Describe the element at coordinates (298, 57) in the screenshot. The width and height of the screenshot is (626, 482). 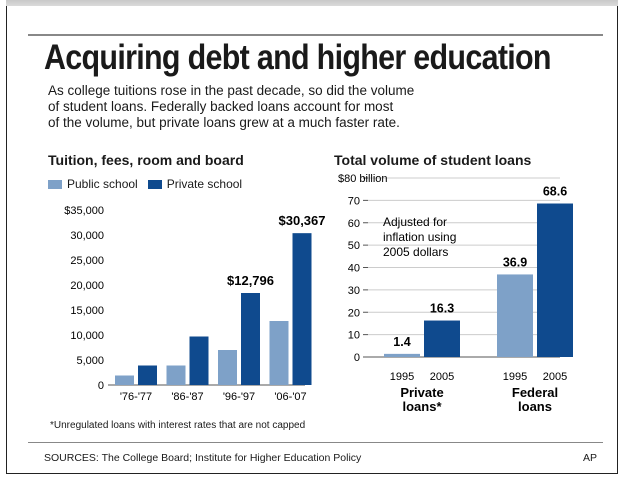
I see `graphic-title: Acquiring debt and higher education` at that location.